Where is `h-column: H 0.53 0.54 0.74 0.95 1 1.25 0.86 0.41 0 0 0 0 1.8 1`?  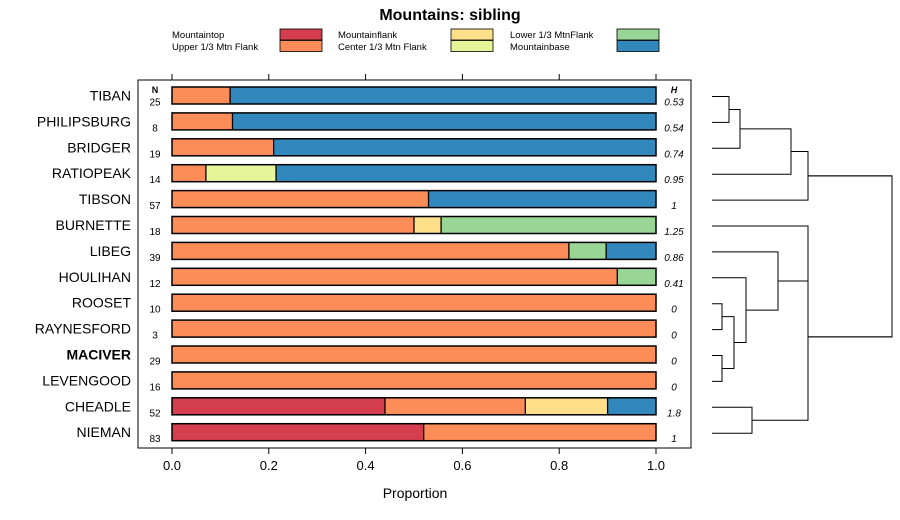 h-column: H 0.53 0.54 0.74 0.95 1 1.25 0.86 0.41 0 0 0 0 1.8 1 is located at coordinates (674, 265).